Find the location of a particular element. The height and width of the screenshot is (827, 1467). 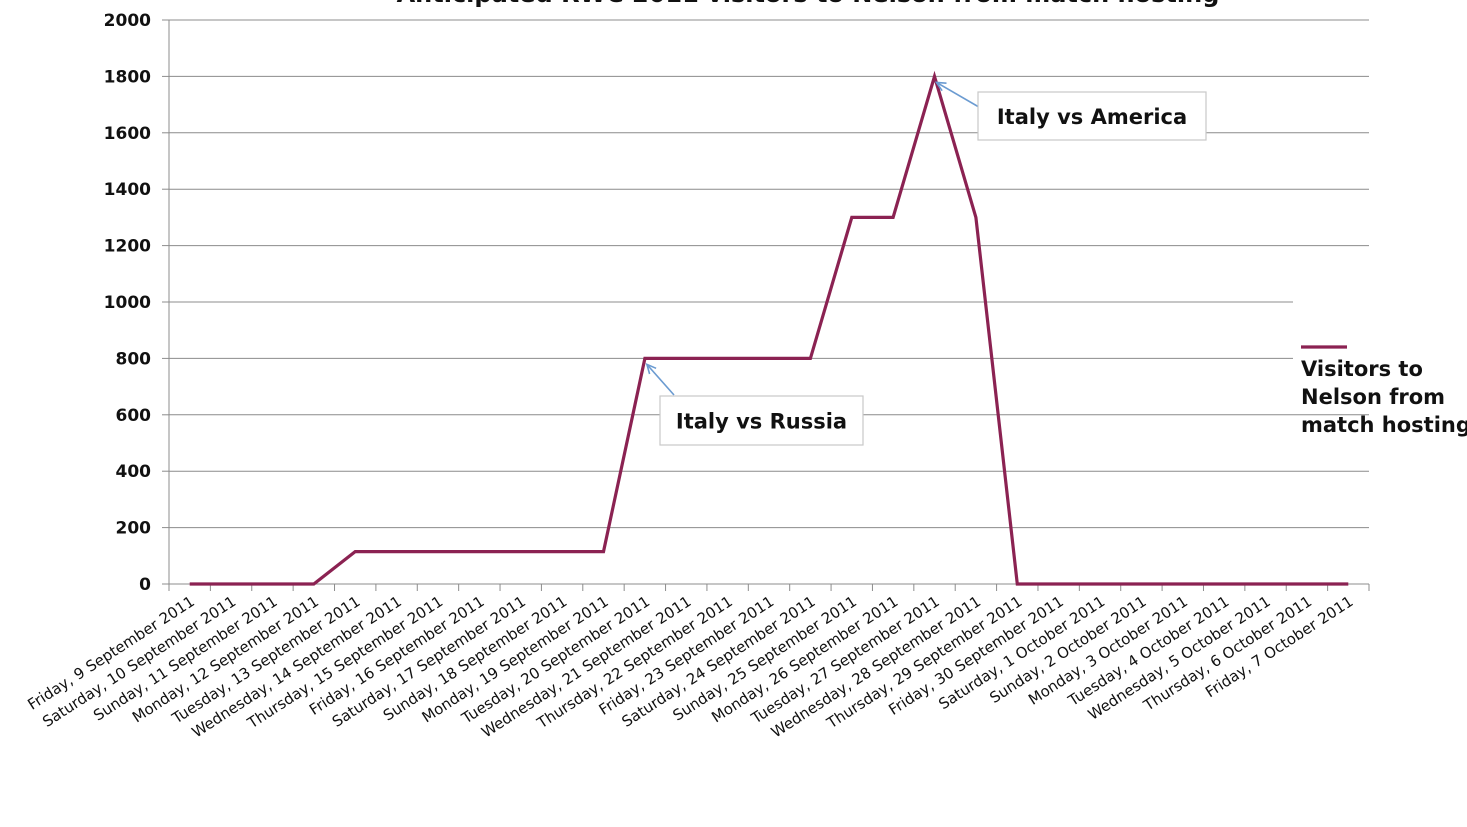

y-tick-label: 800 is located at coordinates (134, 359).